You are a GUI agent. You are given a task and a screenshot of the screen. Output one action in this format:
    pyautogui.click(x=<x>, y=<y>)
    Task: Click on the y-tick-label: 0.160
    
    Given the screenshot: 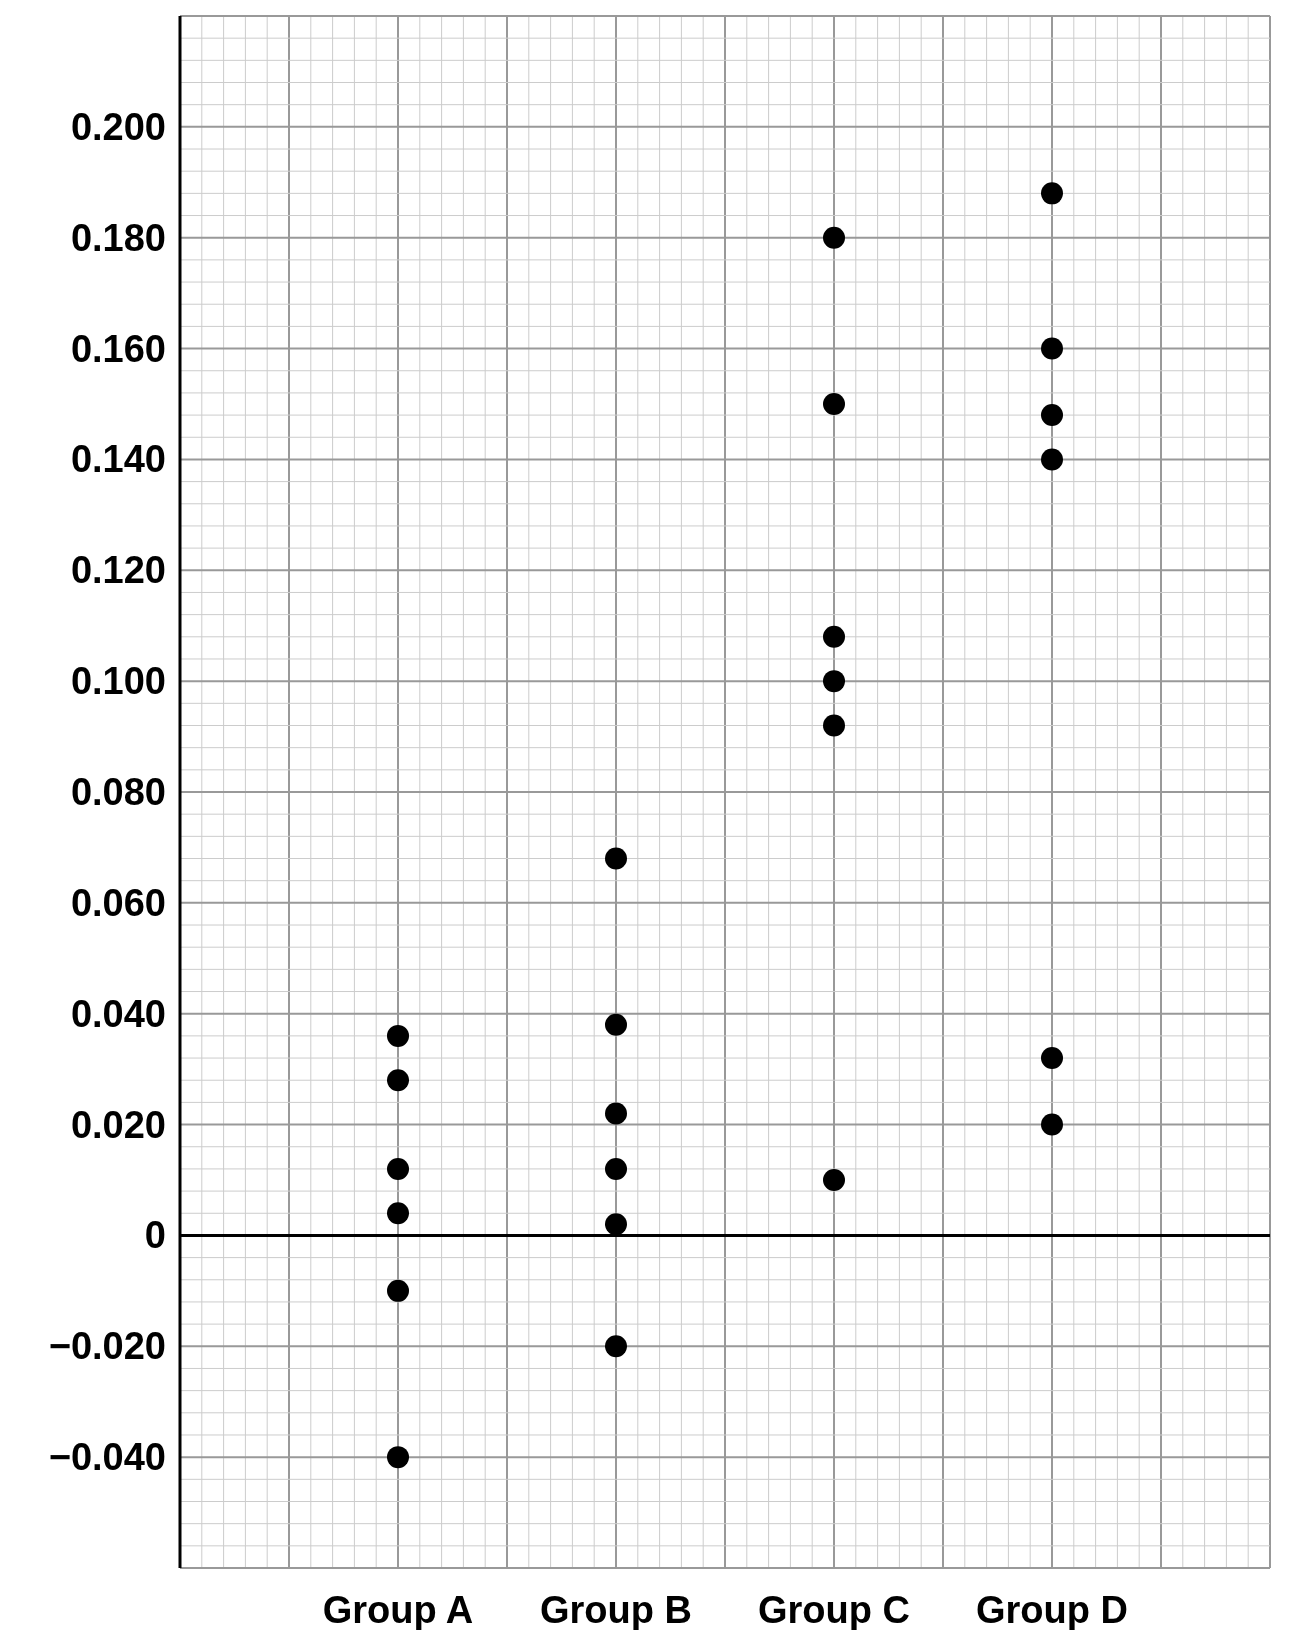 What is the action you would take?
    pyautogui.click(x=118, y=348)
    